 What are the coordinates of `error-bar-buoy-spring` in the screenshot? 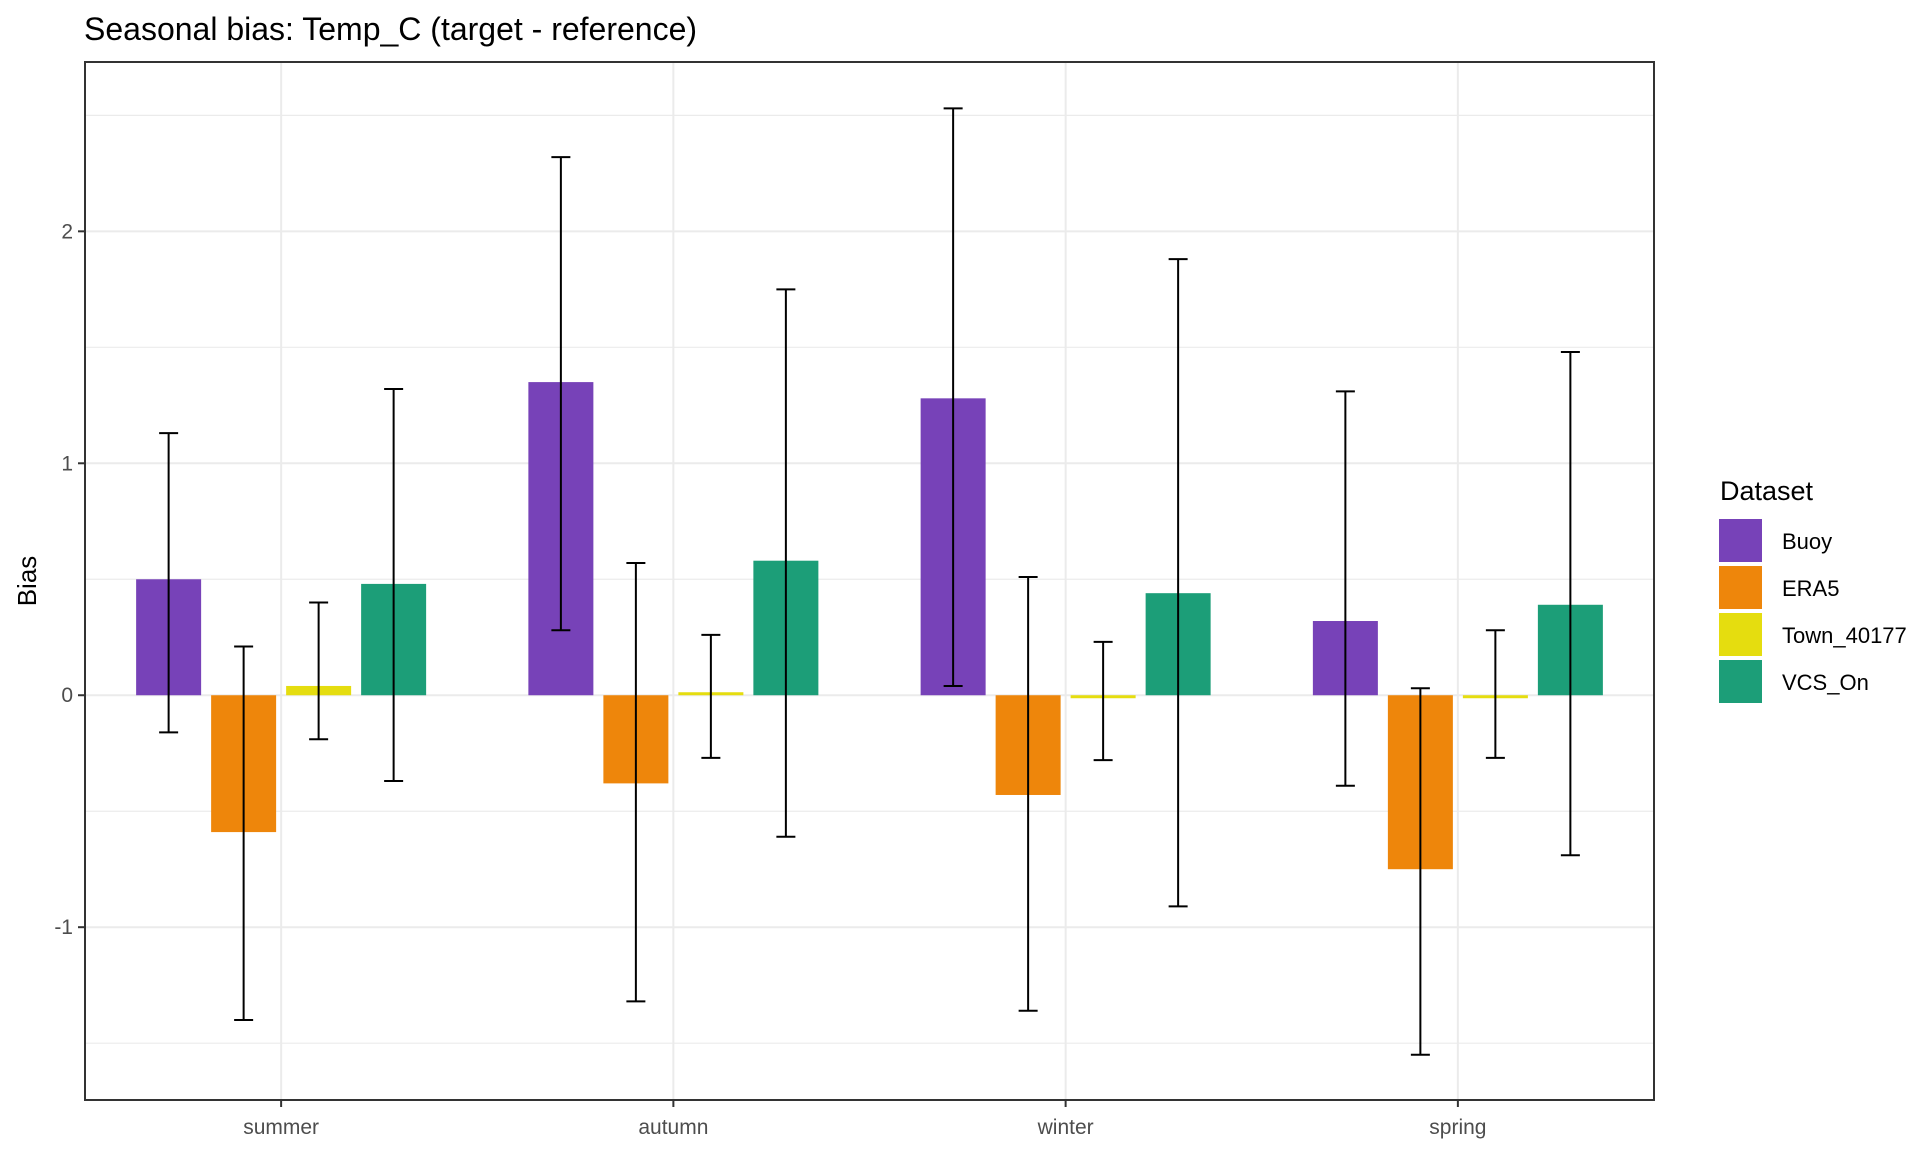 It's located at (1345, 588).